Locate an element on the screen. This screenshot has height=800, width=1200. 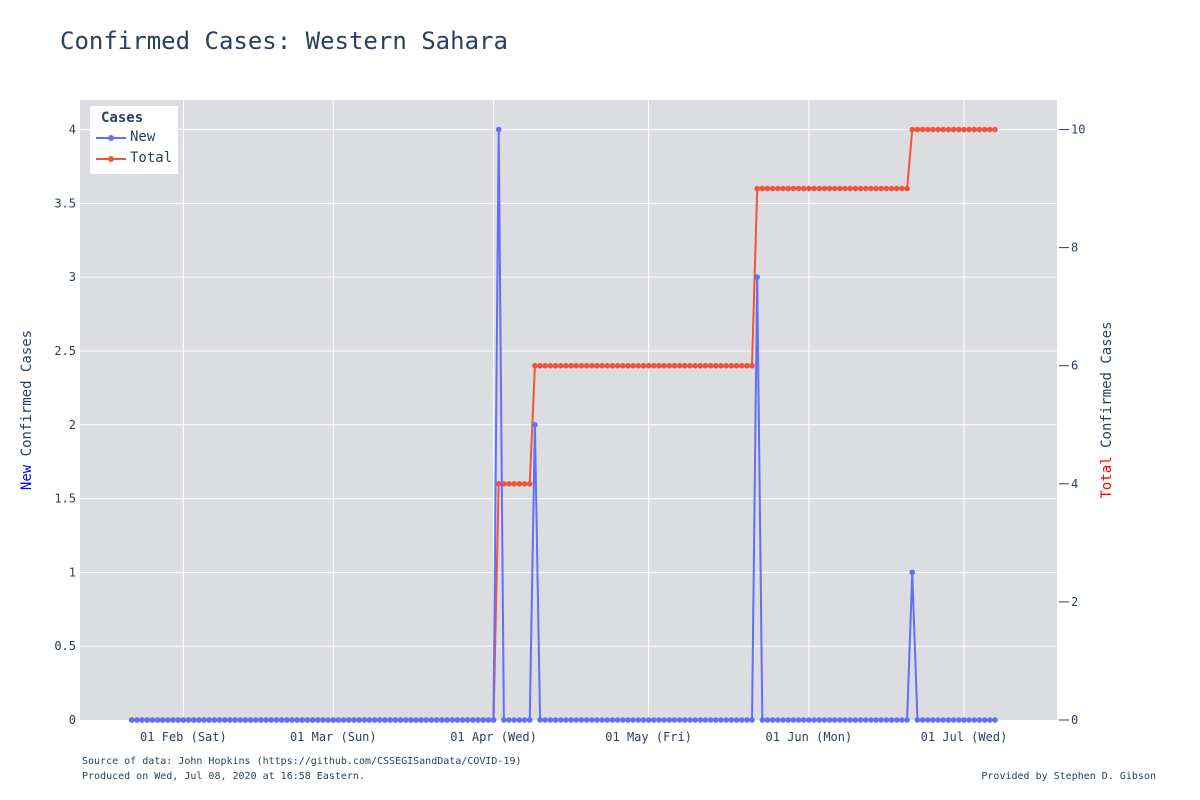
x-tick-label: 01 May (Fri) is located at coordinates (648, 737).